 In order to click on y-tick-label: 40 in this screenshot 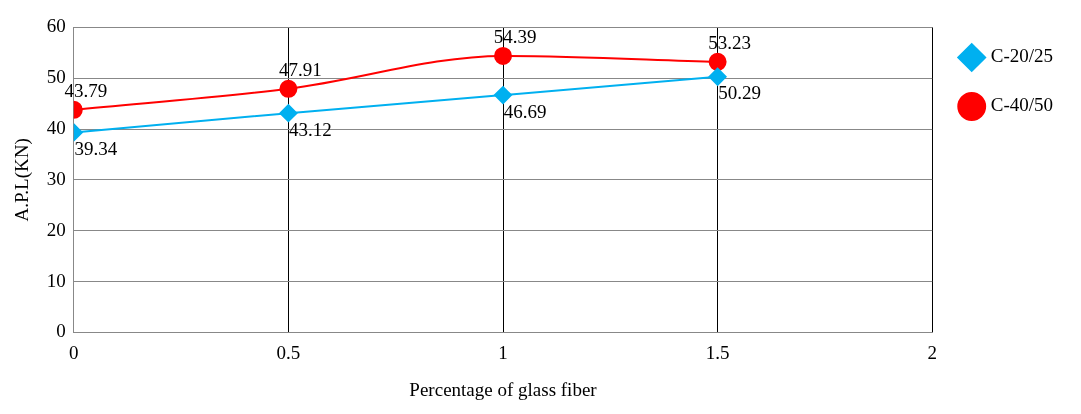, I will do `click(56, 128)`.